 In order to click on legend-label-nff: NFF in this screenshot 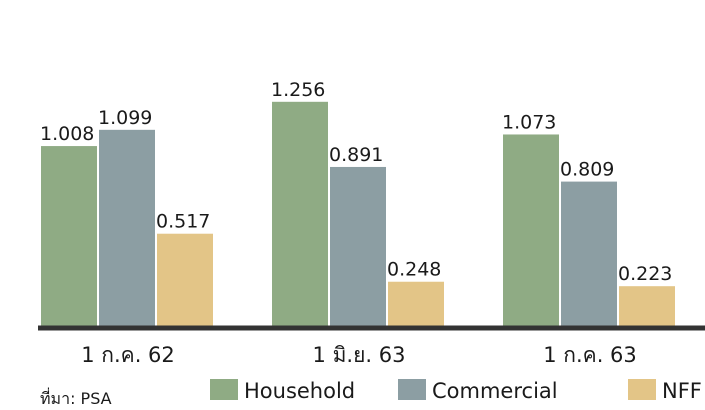, I will do `click(682, 391)`.